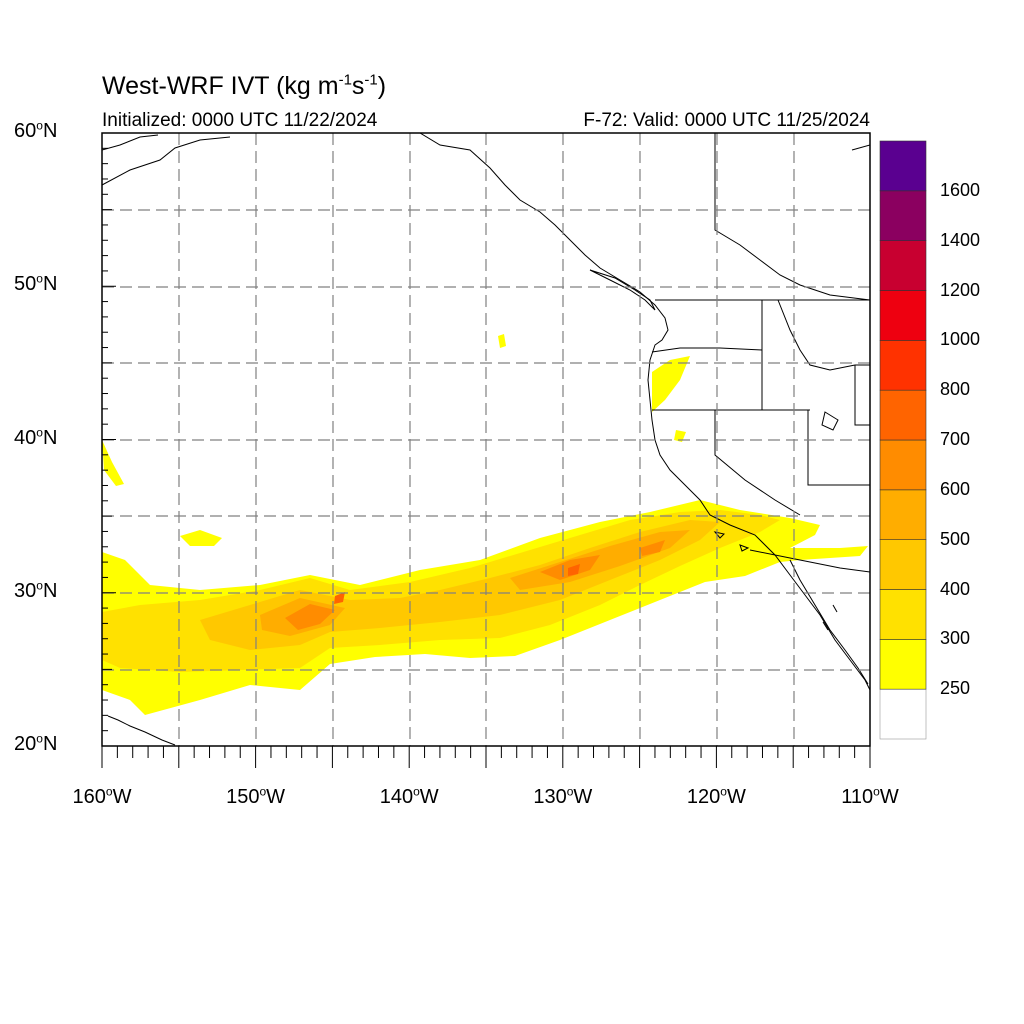 This screenshot has width=1024, height=1024. What do you see at coordinates (563, 796) in the screenshot?
I see `lon-label: 130oW` at bounding box center [563, 796].